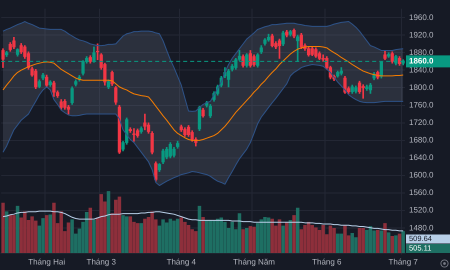 This screenshot has height=270, width=450. I want to click on ref-line-label: 1860.0, so click(421, 61).